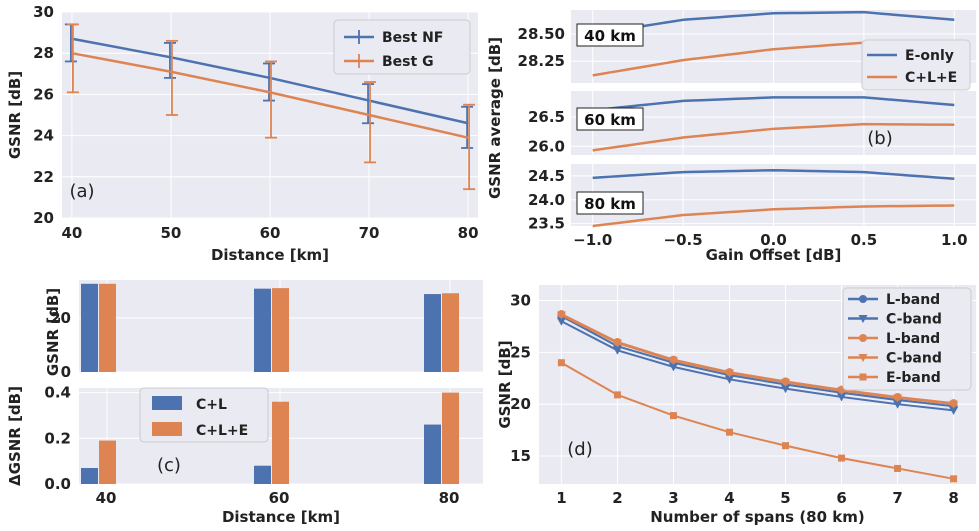 The width and height of the screenshot is (979, 531). What do you see at coordinates (863, 299) in the screenshot?
I see `legend-d-0-marker` at bounding box center [863, 299].